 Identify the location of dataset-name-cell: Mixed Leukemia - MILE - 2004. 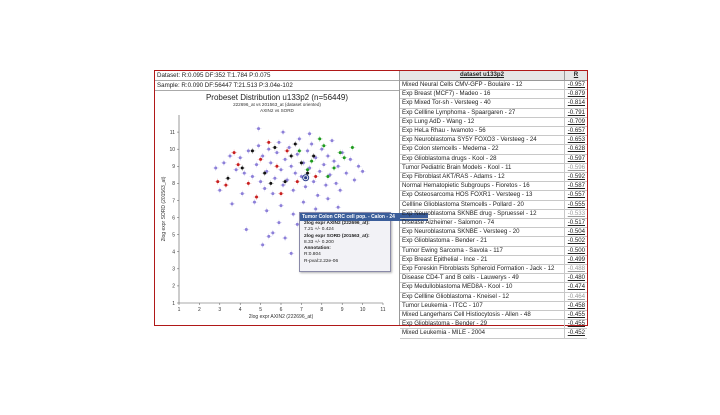
(482, 333).